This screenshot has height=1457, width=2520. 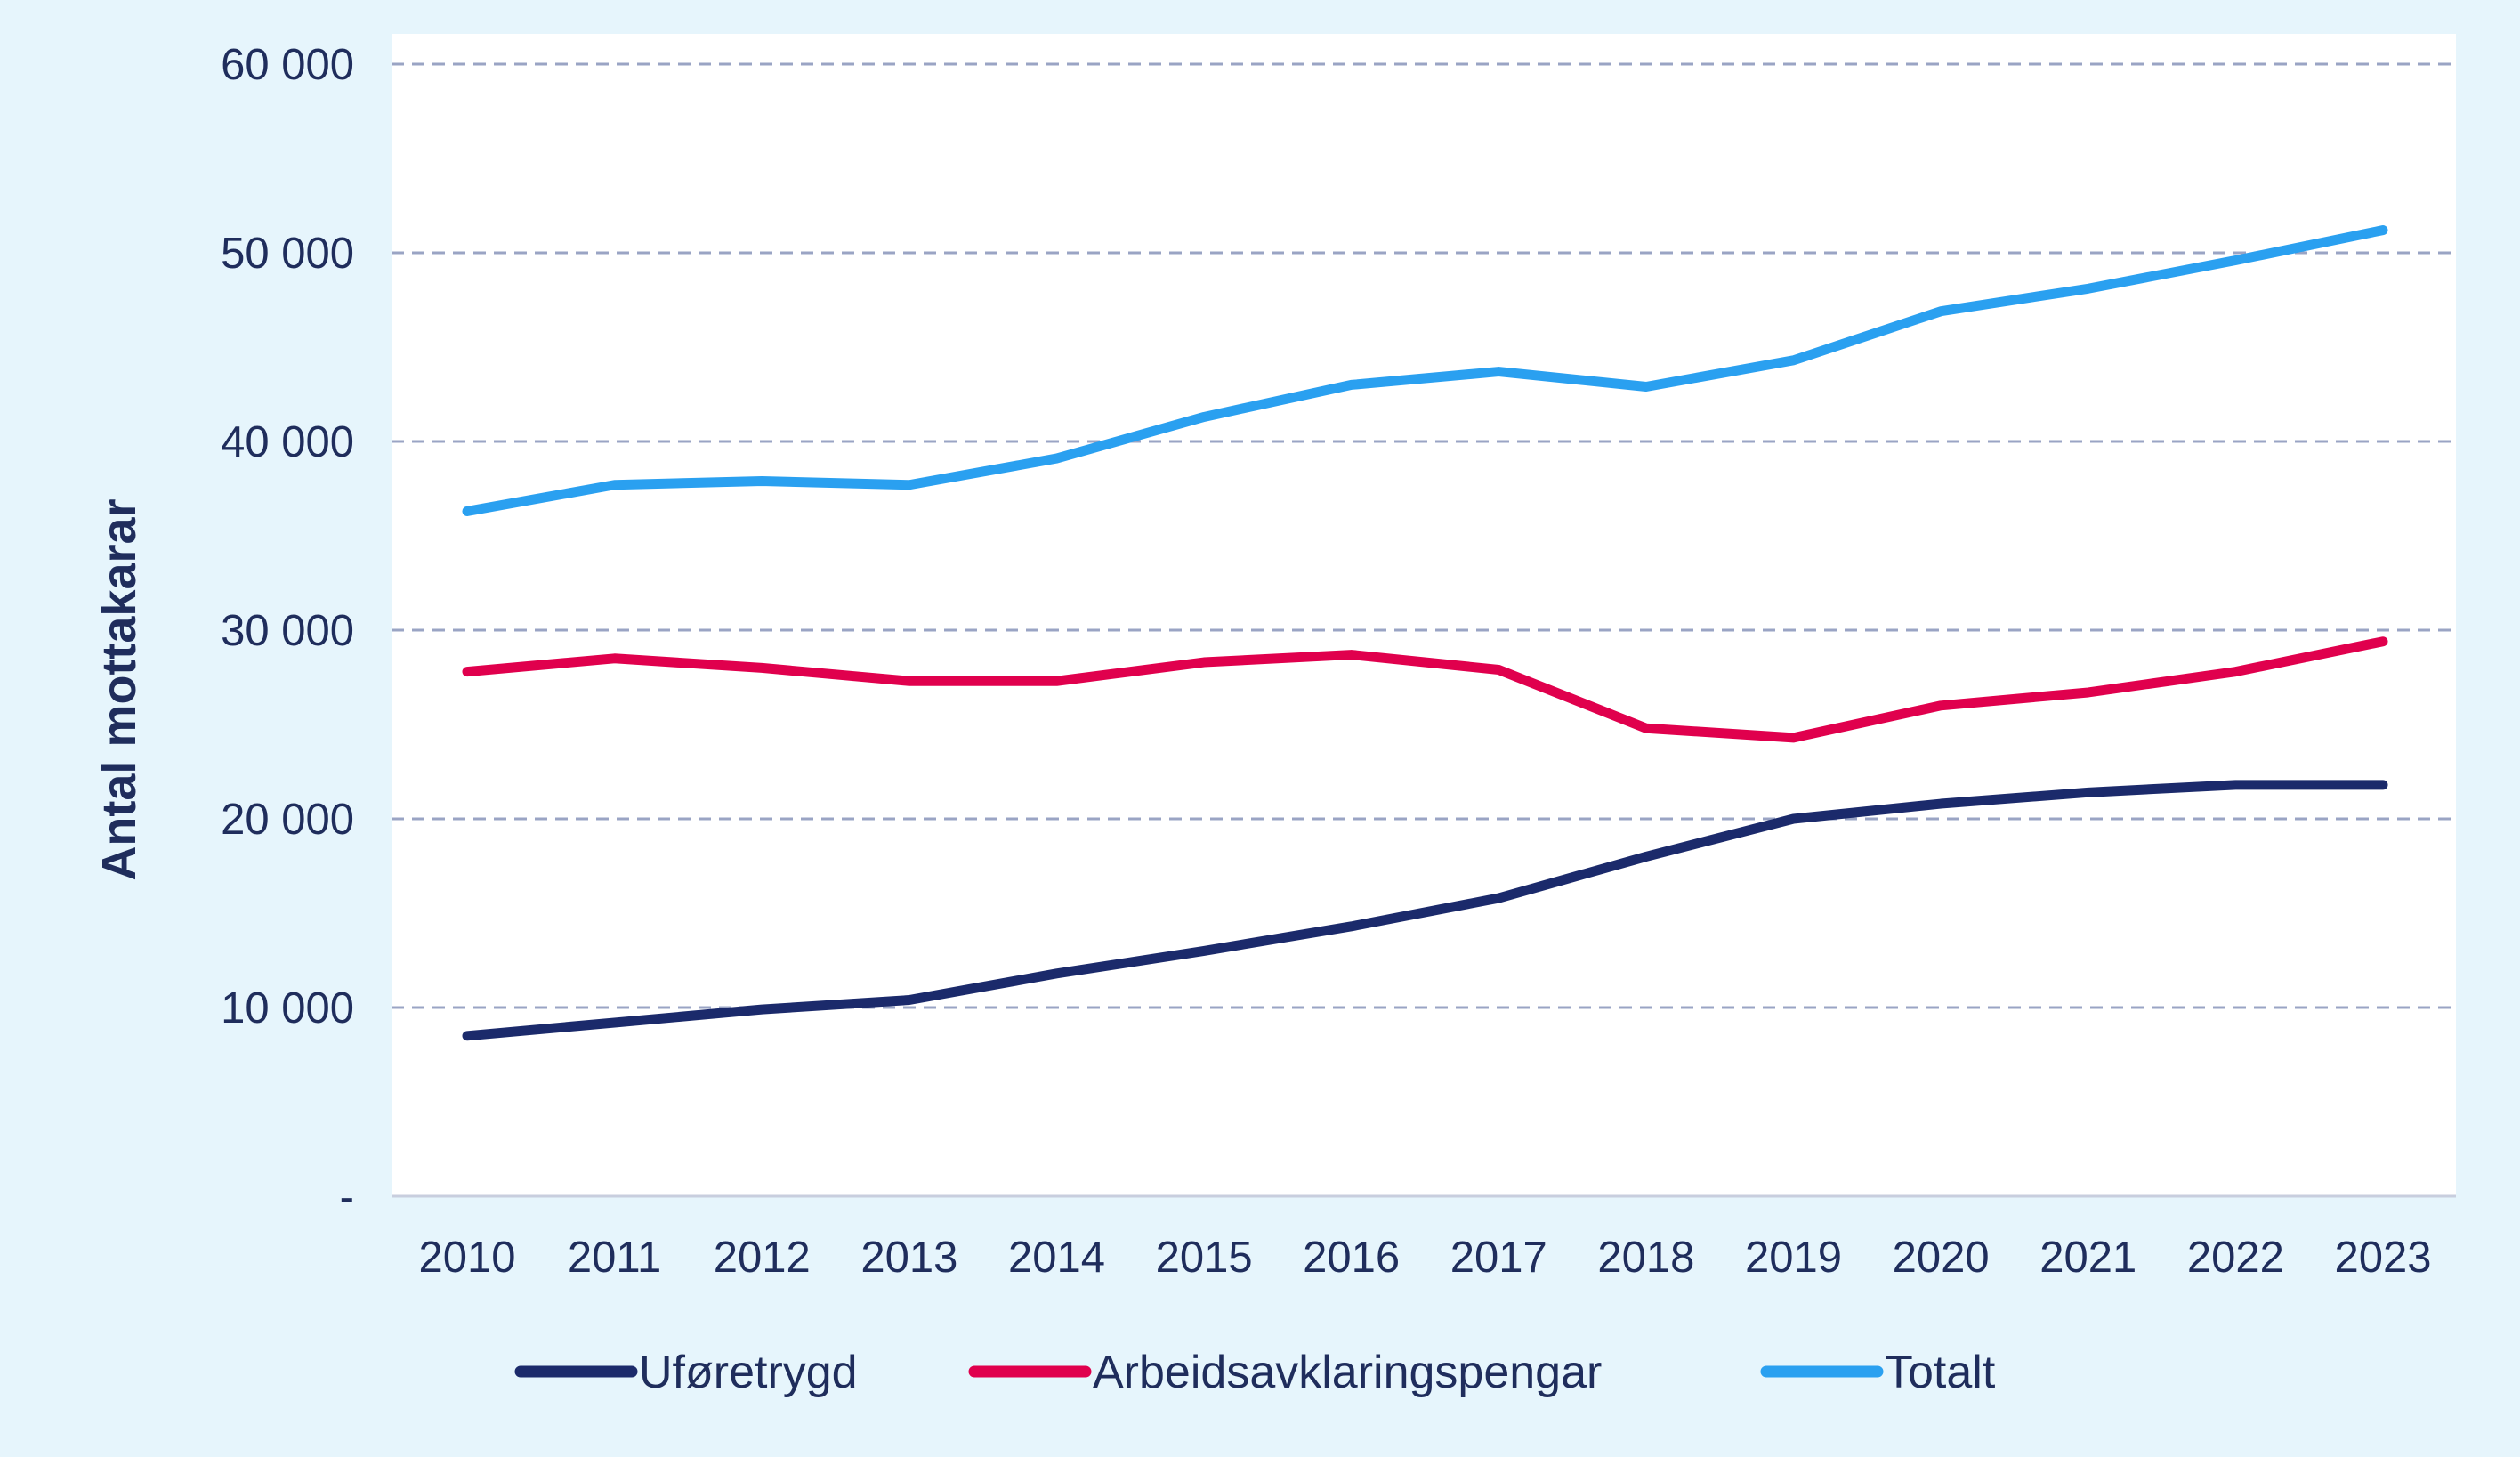 I want to click on legend-label-uf-retrygd: Uføretrygd, so click(x=748, y=1372).